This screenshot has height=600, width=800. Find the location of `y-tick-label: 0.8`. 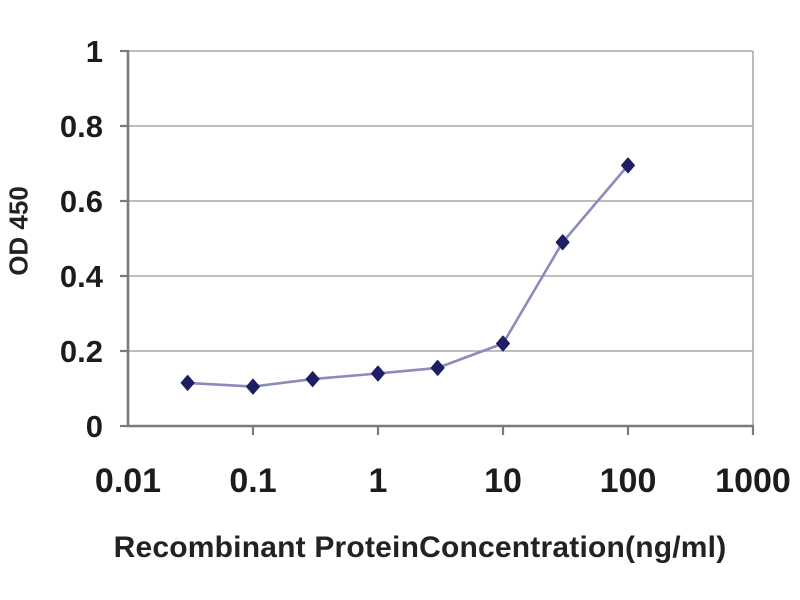

y-tick-label: 0.8 is located at coordinates (81, 126).